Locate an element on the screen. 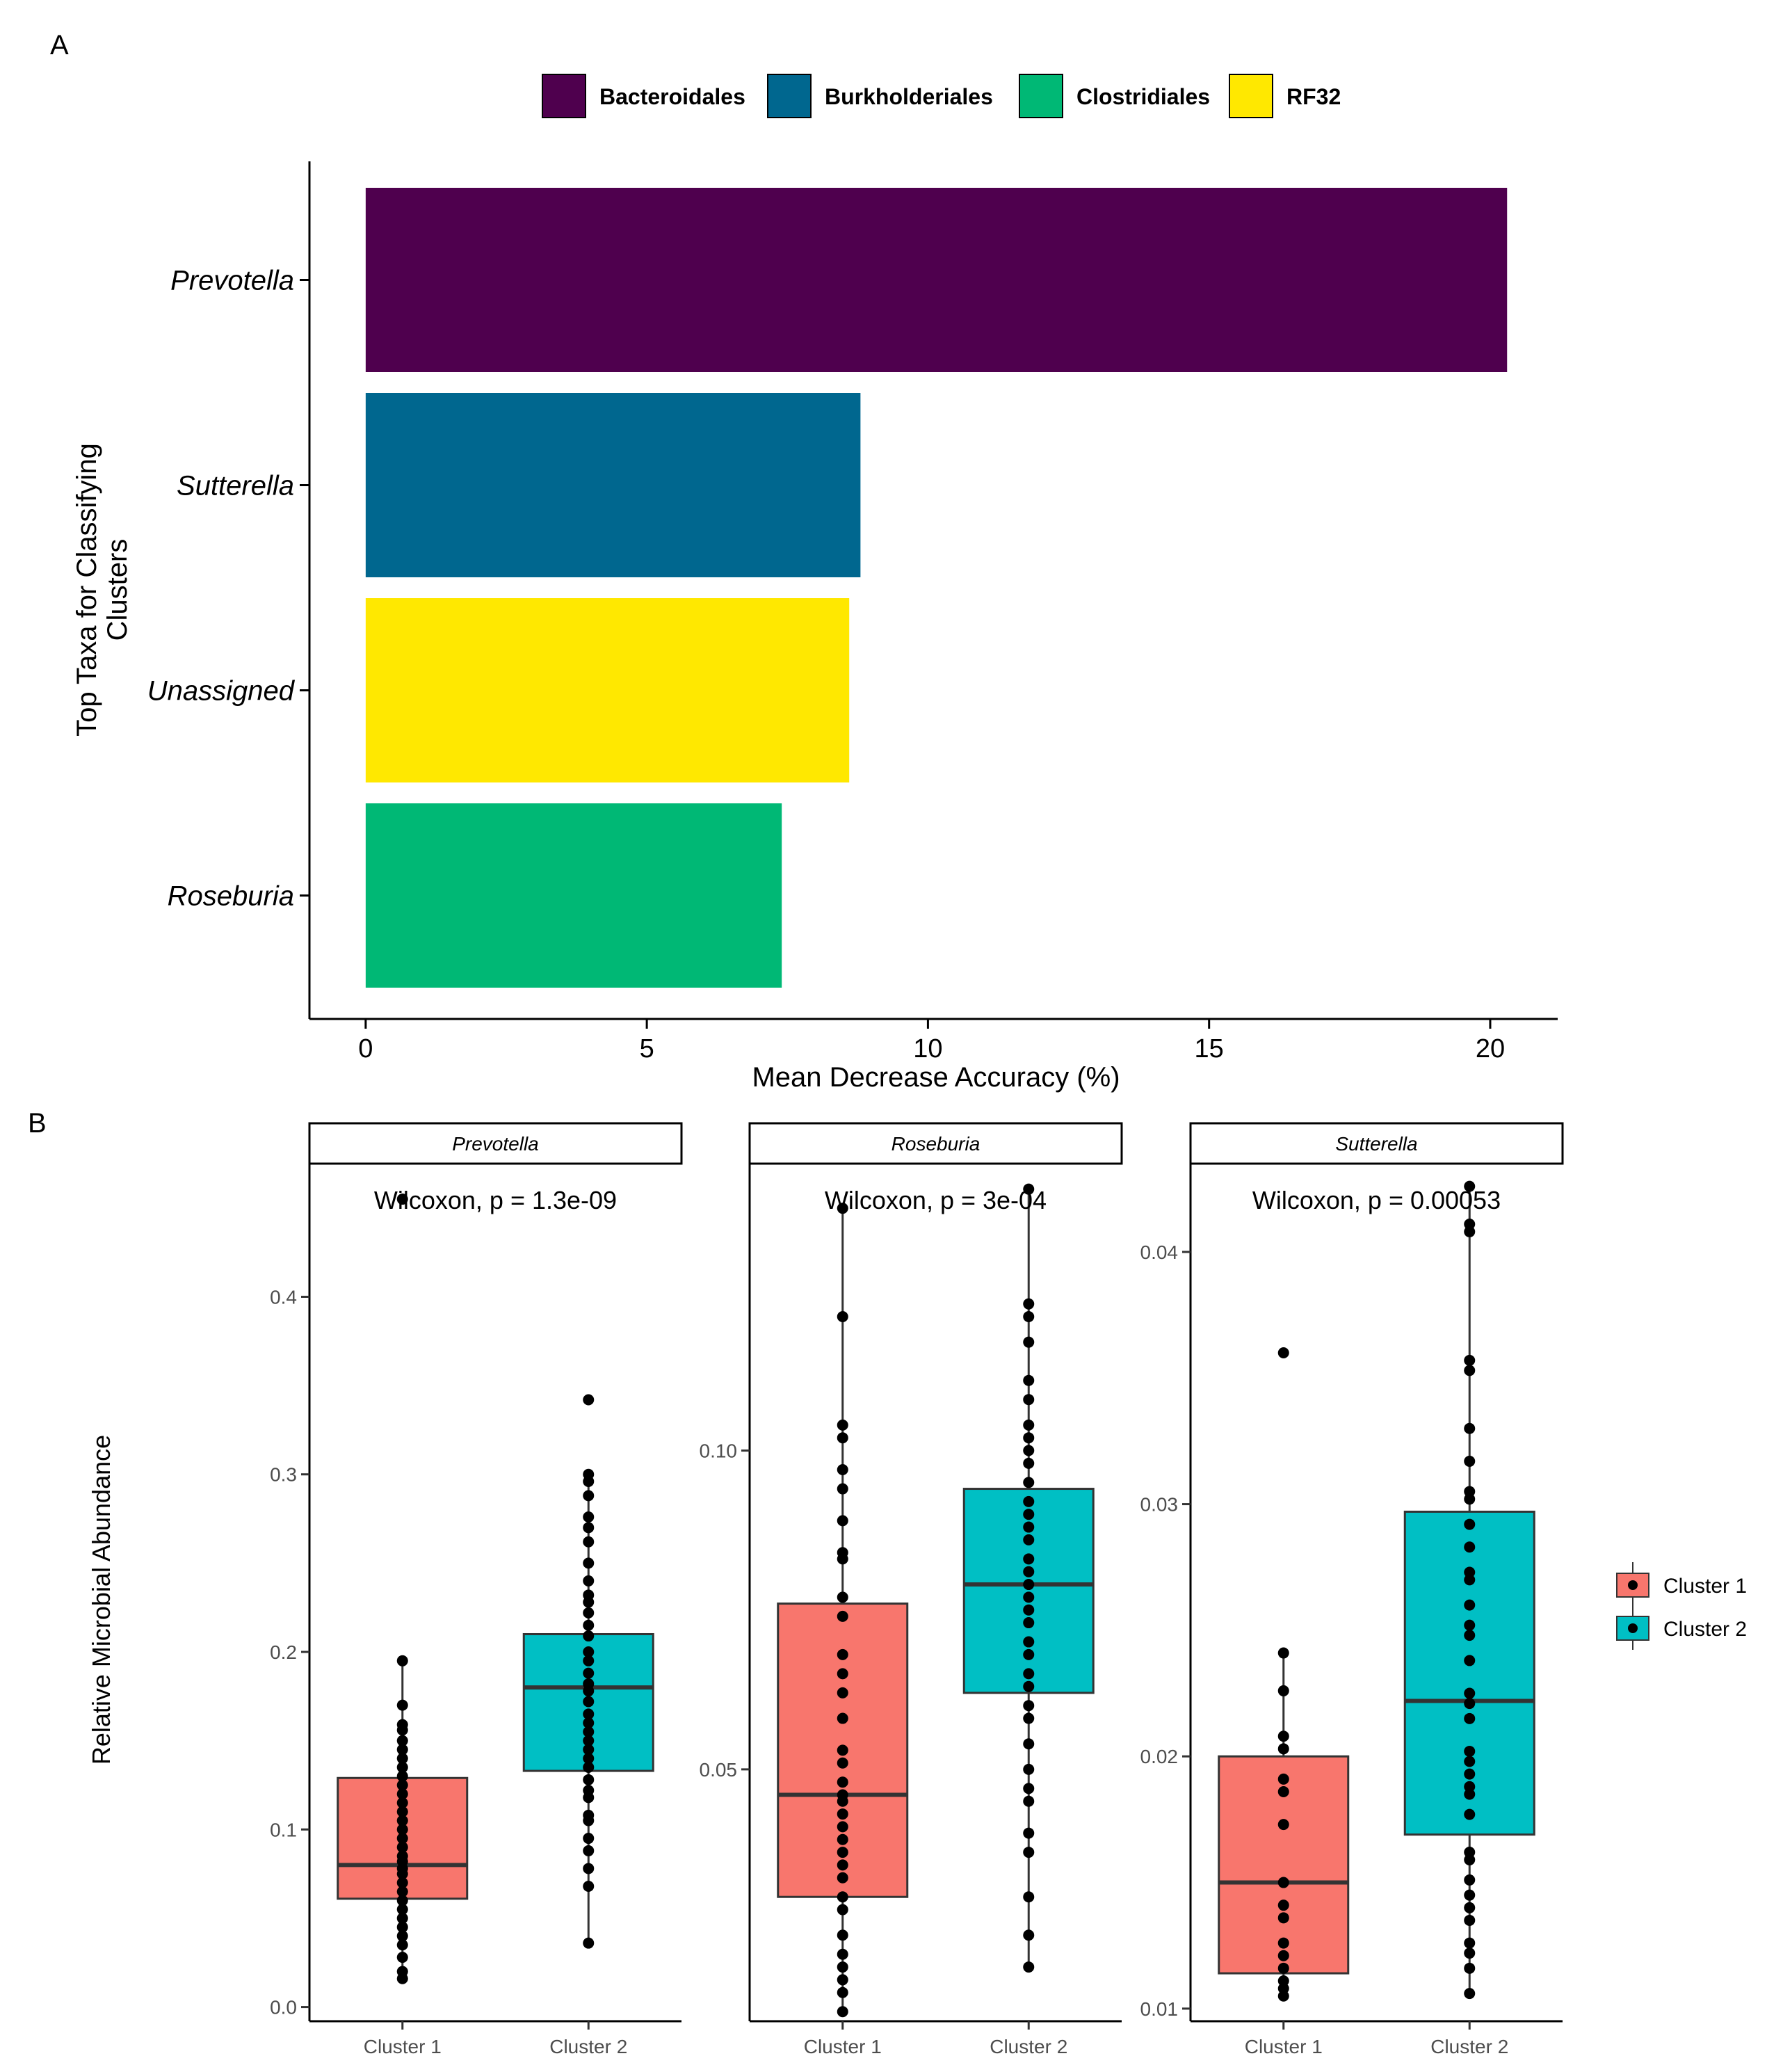  panel-a-x-tick-label: 5 is located at coordinates (647, 1048).